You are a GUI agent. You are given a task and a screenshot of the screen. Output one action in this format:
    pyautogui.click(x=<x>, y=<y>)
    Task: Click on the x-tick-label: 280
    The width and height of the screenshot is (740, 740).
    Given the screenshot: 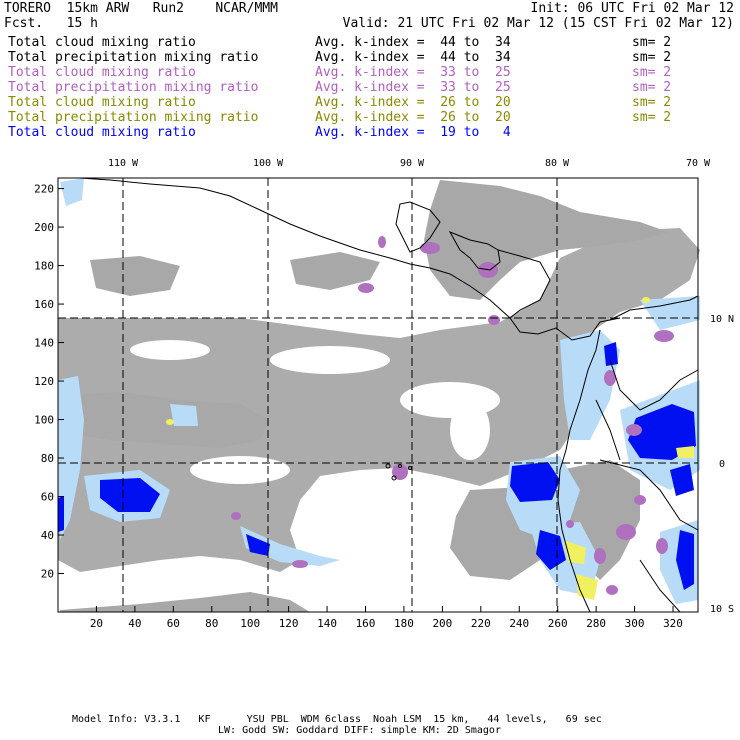 What is the action you would take?
    pyautogui.click(x=596, y=623)
    